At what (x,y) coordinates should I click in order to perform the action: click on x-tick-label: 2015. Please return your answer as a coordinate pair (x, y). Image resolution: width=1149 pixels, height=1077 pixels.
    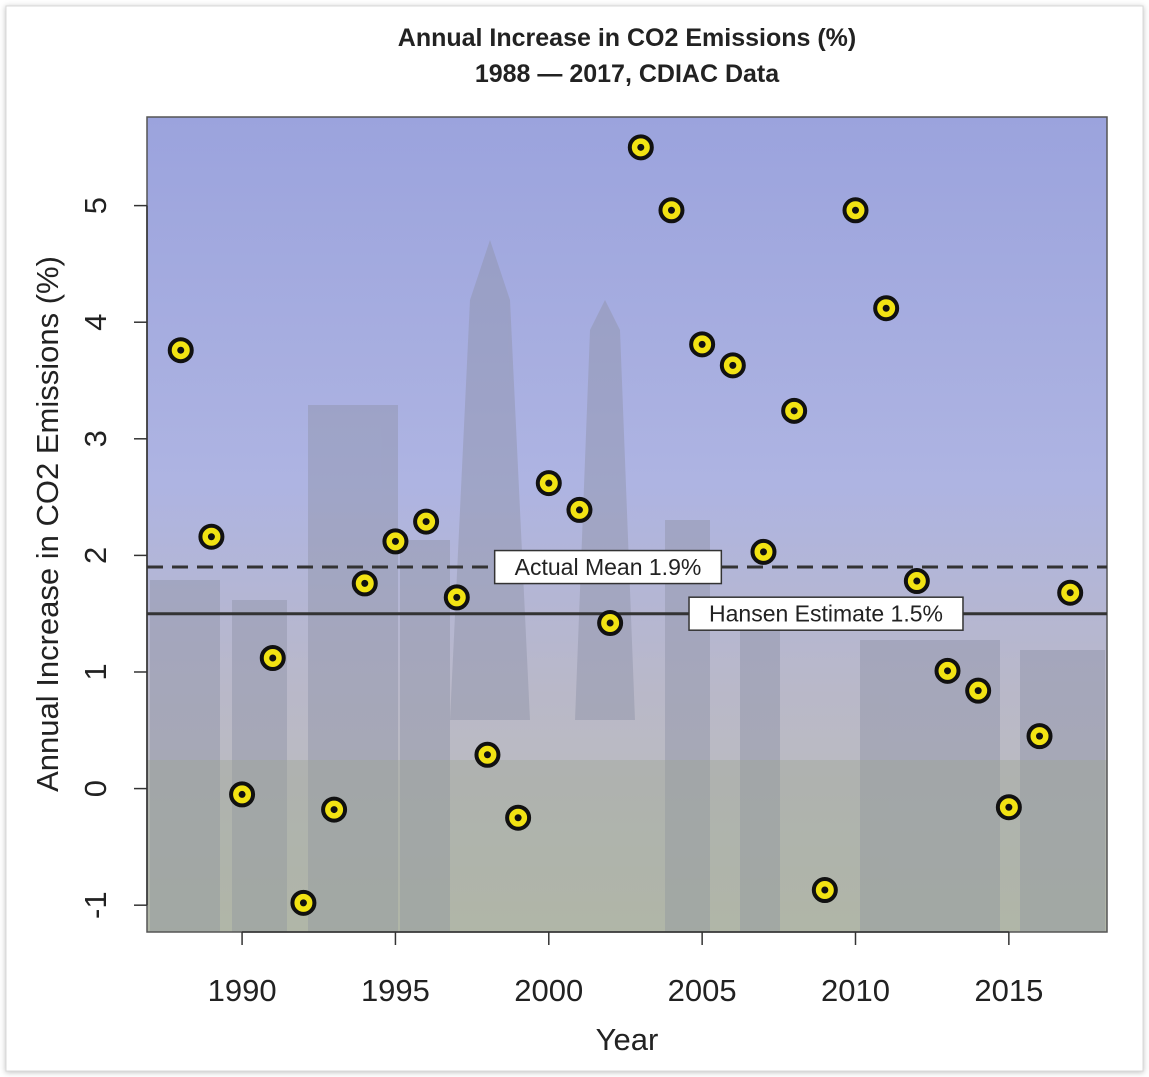
    Looking at the image, I should click on (1008, 990).